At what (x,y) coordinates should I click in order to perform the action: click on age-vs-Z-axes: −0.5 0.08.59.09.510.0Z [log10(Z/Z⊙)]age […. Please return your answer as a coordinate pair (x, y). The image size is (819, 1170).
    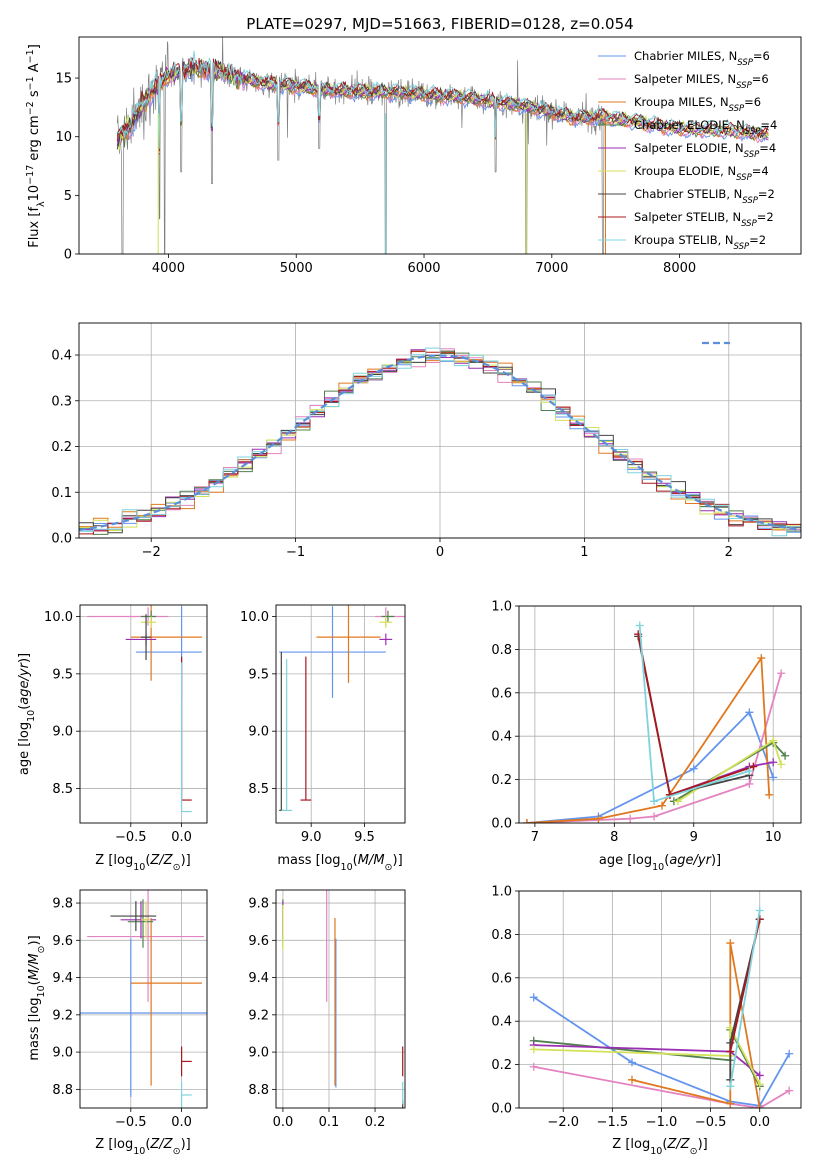
    Looking at the image, I should click on (112, 738).